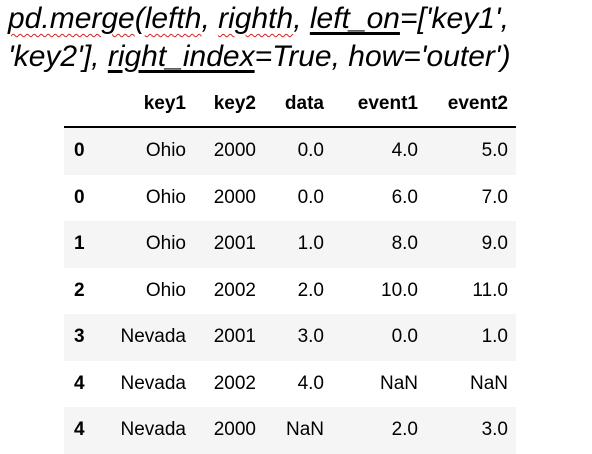  I want to click on column-header-event2: event2, so click(471, 105).